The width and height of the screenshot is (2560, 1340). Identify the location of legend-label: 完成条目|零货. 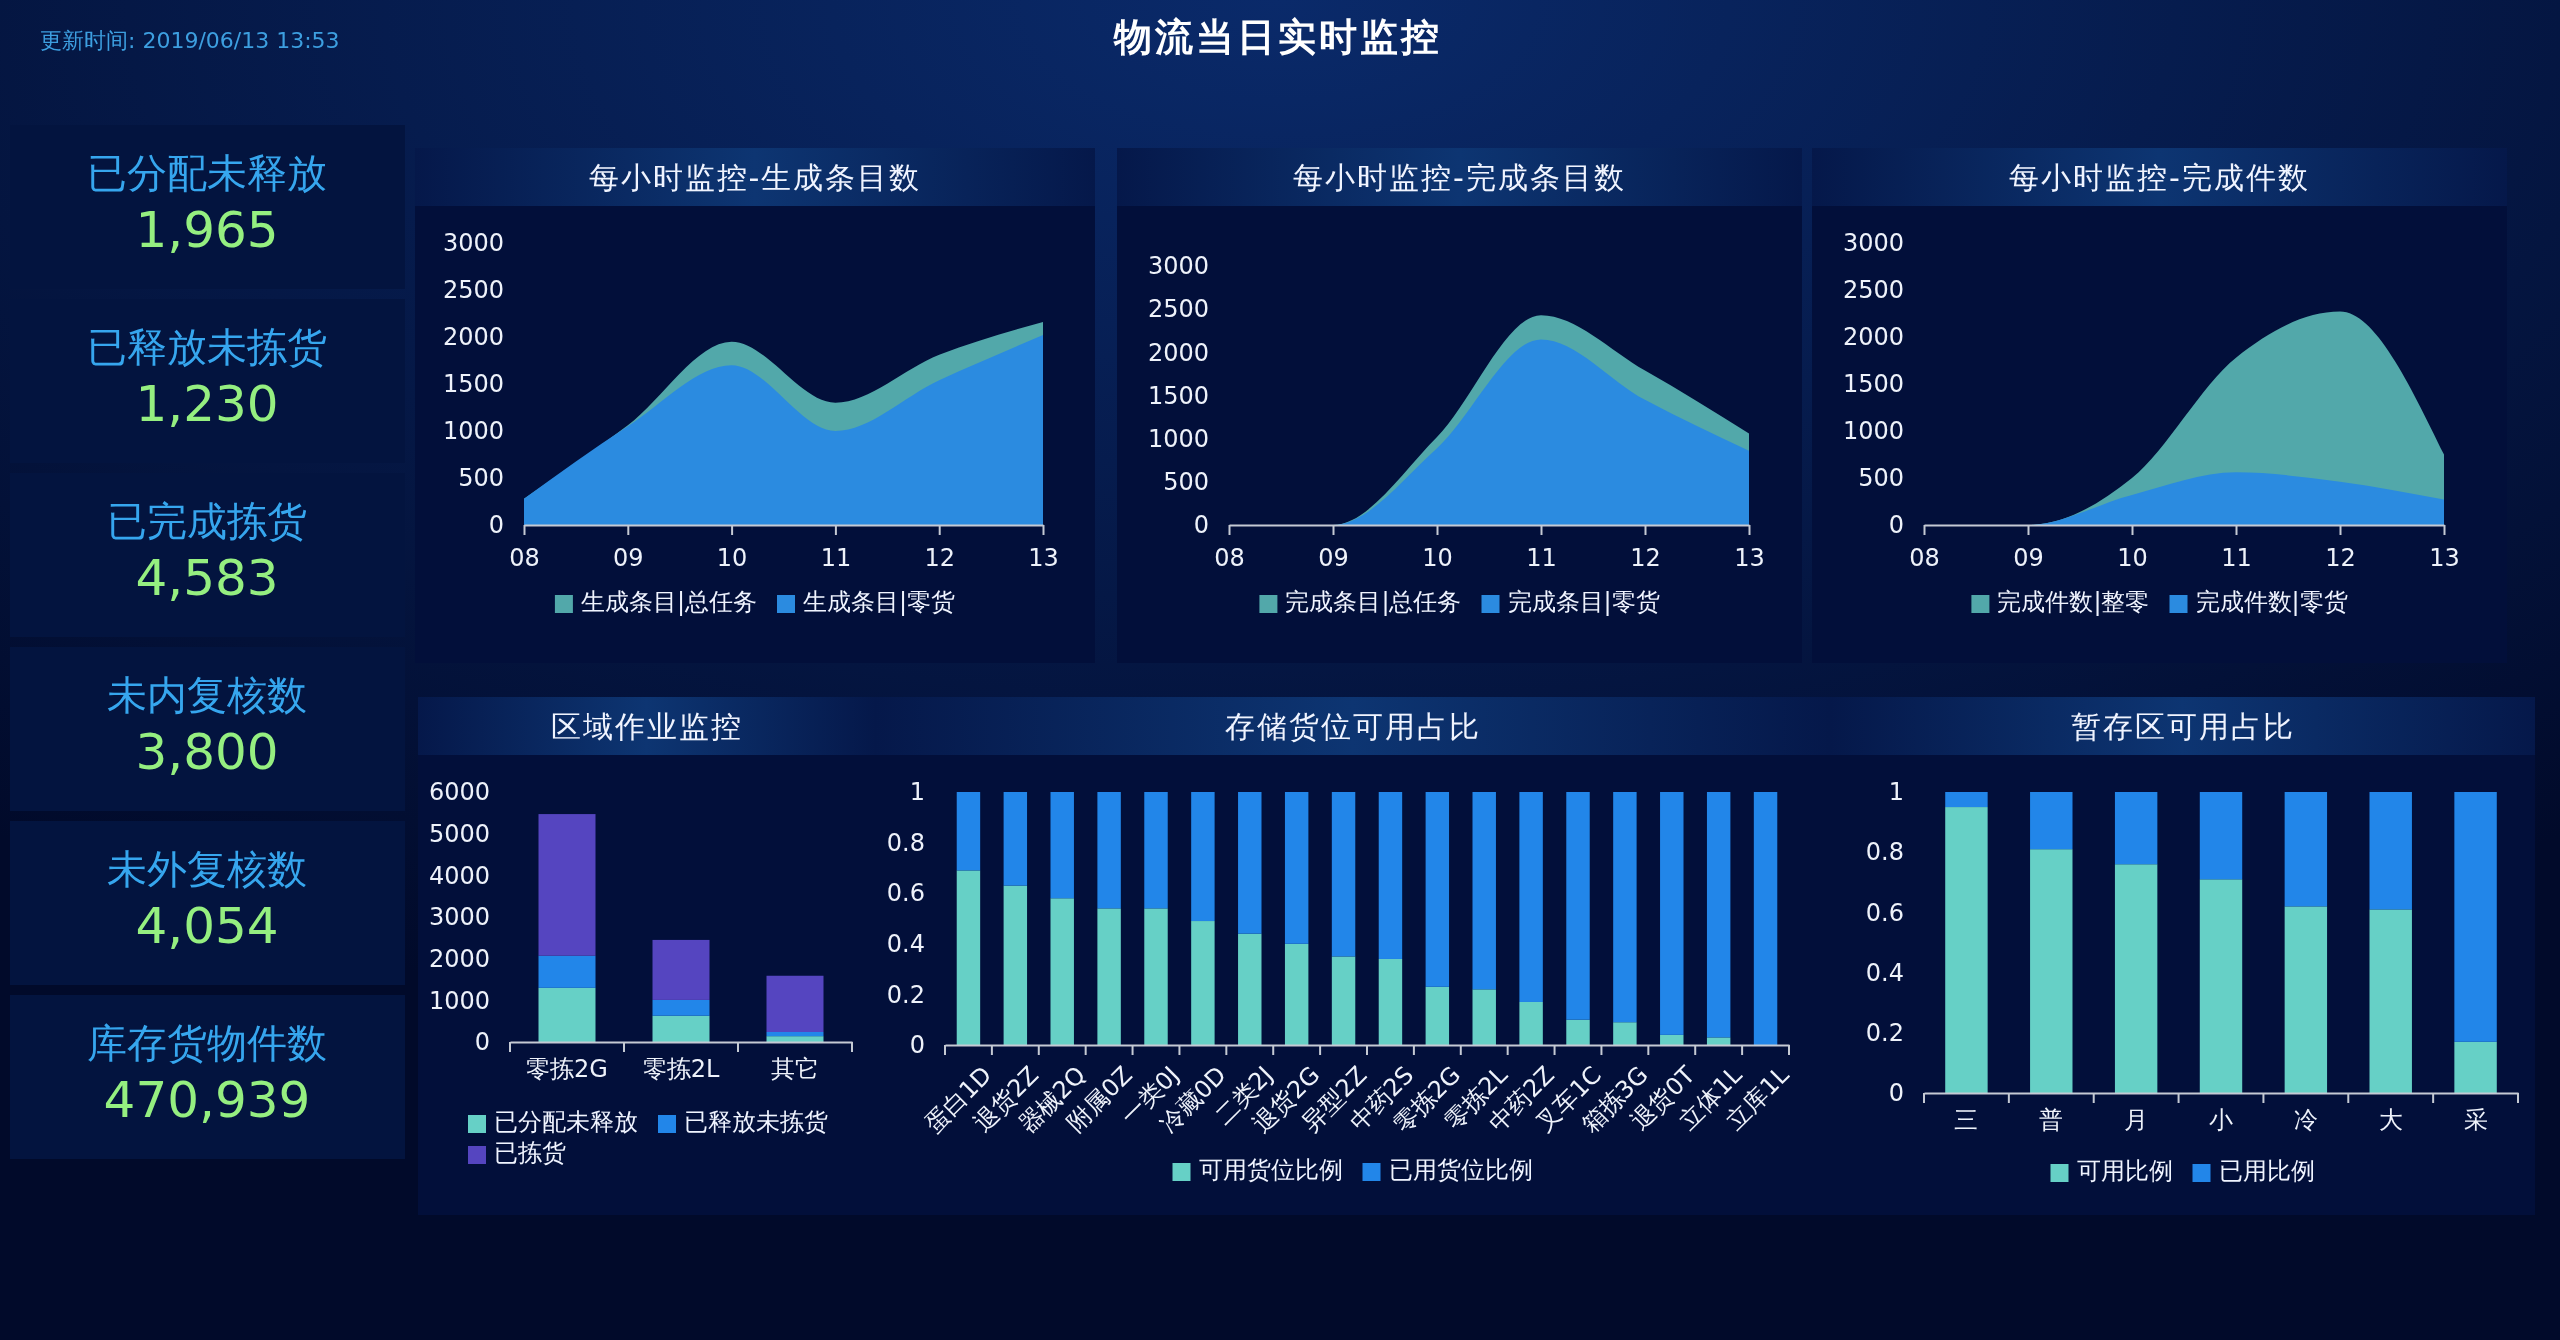
(1583, 602).